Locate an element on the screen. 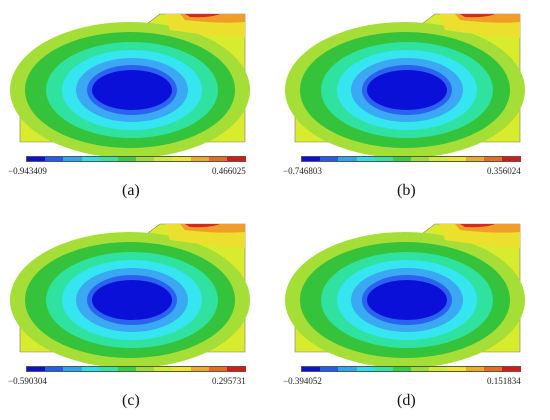 The image size is (550, 420). max-label-a: 0.466025 is located at coordinates (229, 171).